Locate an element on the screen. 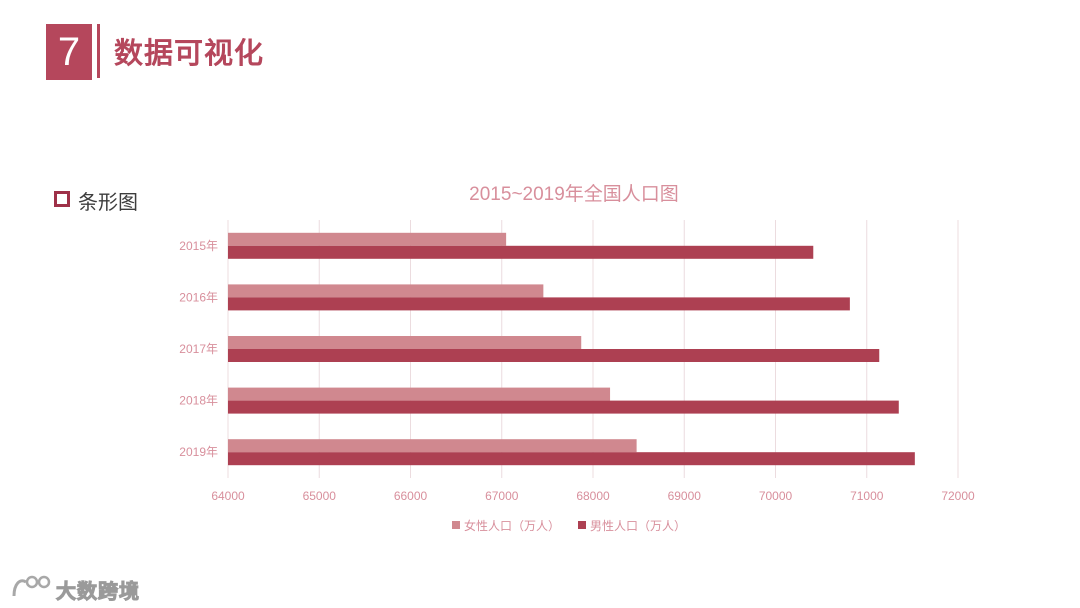 The height and width of the screenshot is (608, 1080). legend: 女性人口（万人） 男性人口（万人） is located at coordinates (569, 525).